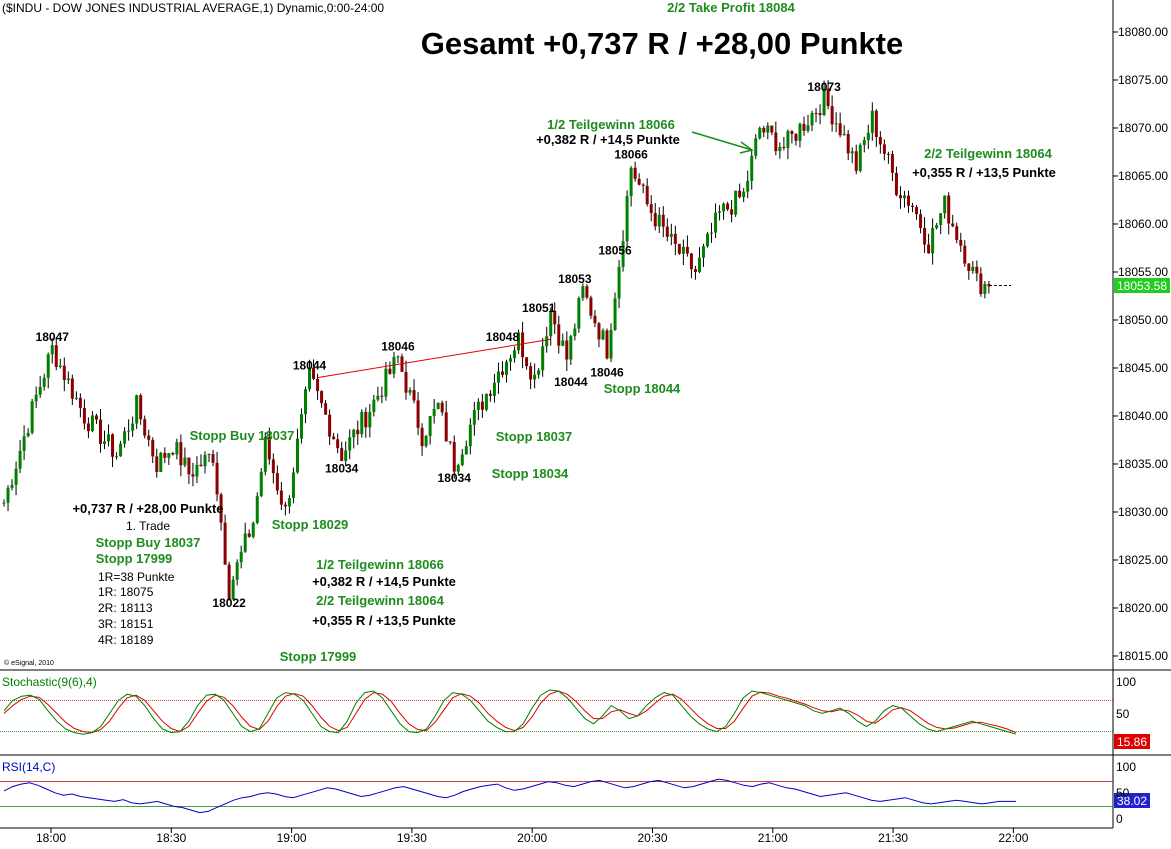  Describe the element at coordinates (1143, 224) in the screenshot. I see `y-tick-label: 18060.00` at that location.